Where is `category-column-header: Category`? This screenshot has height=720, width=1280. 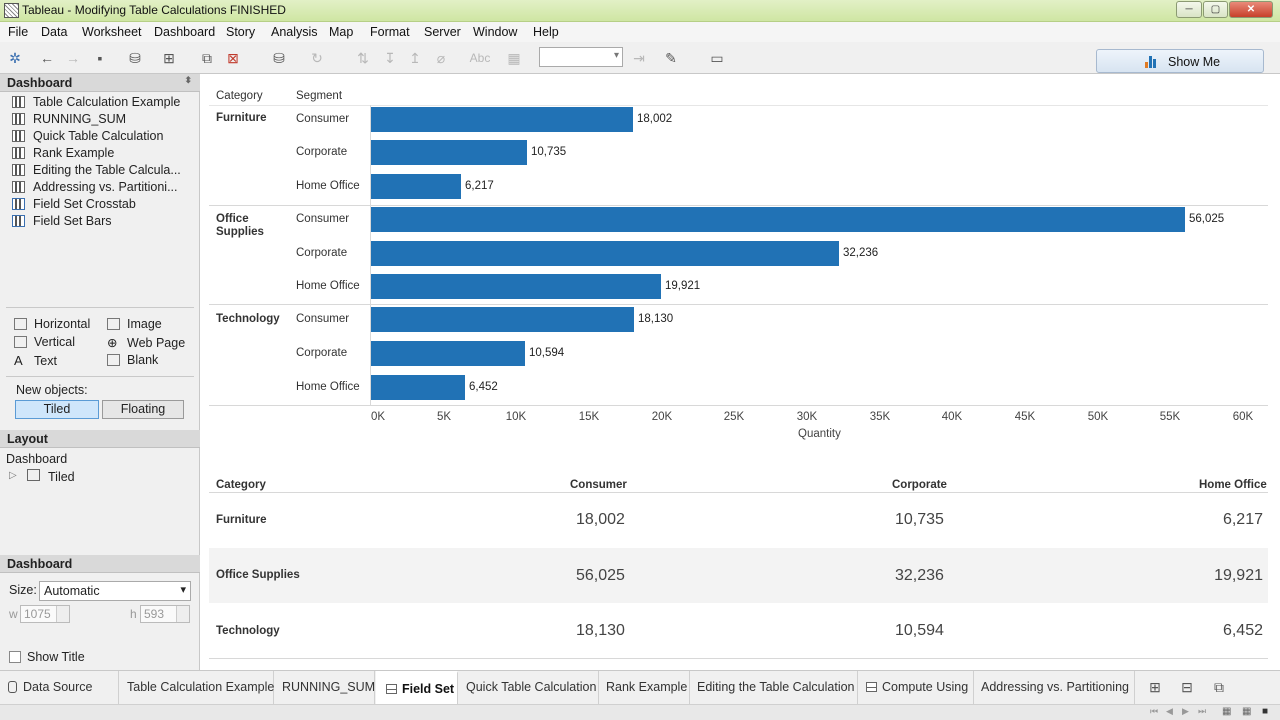 category-column-header: Category is located at coordinates (239, 96).